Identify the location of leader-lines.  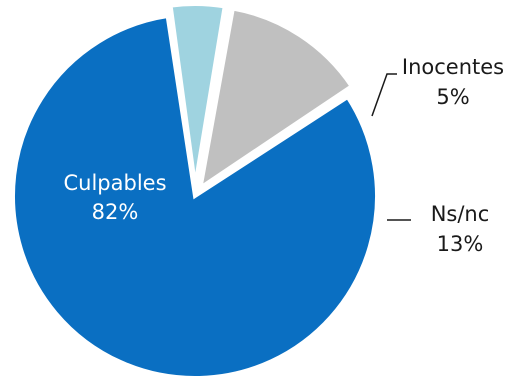
(391, 147).